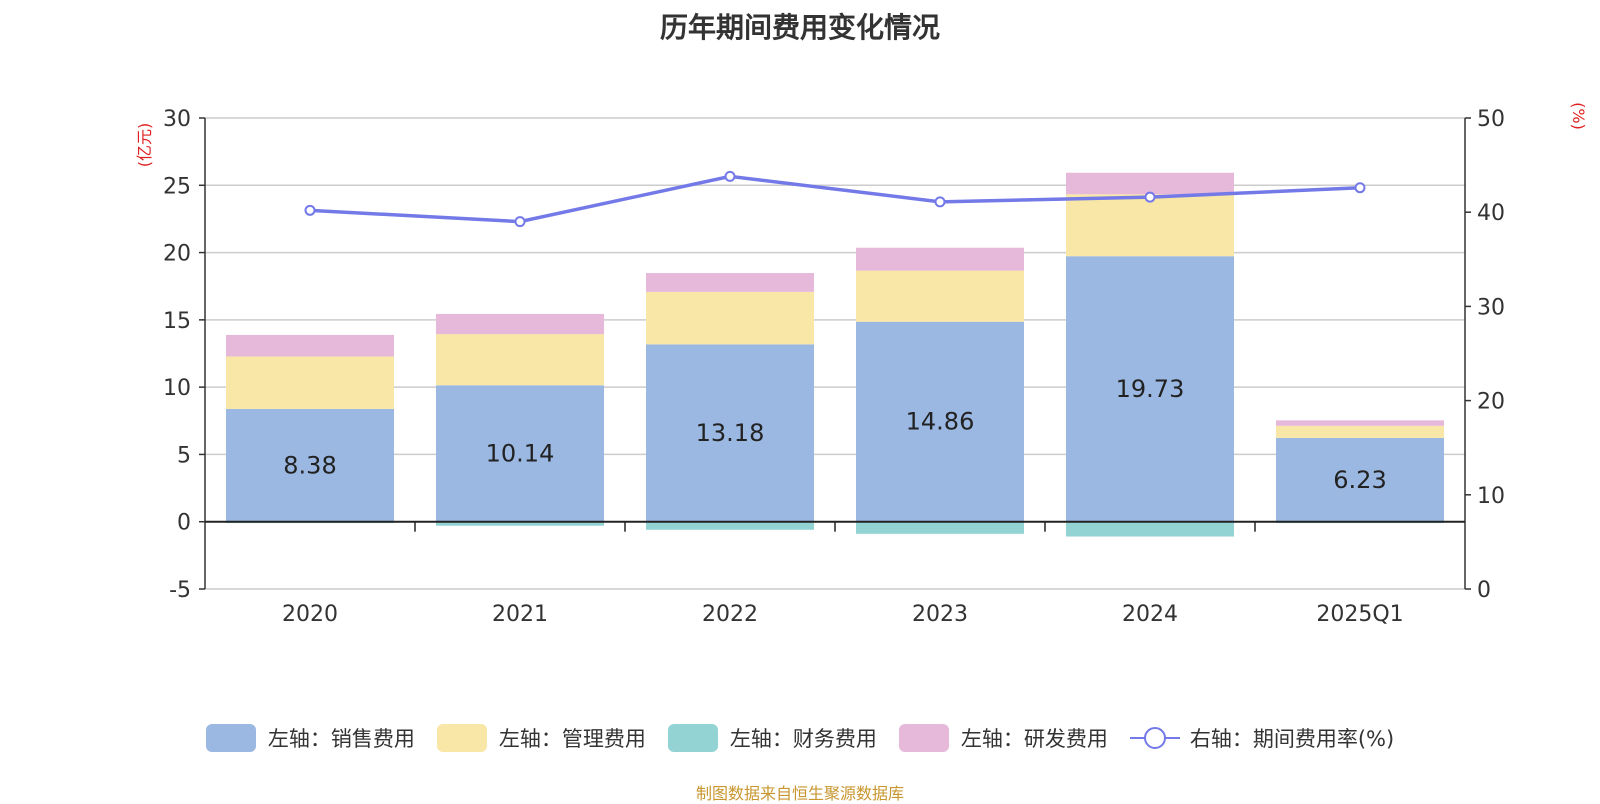 The height and width of the screenshot is (804, 1600). I want to click on legend-item-1: 左轴：管理费用, so click(541, 738).